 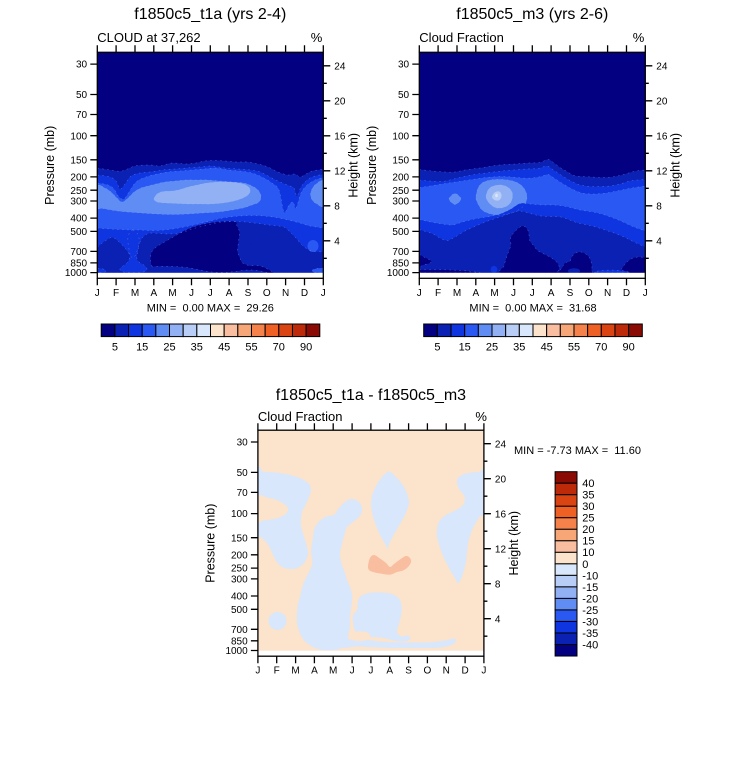 I want to click on svg-text: CLOUD at 37,262, so click(x=148, y=37).